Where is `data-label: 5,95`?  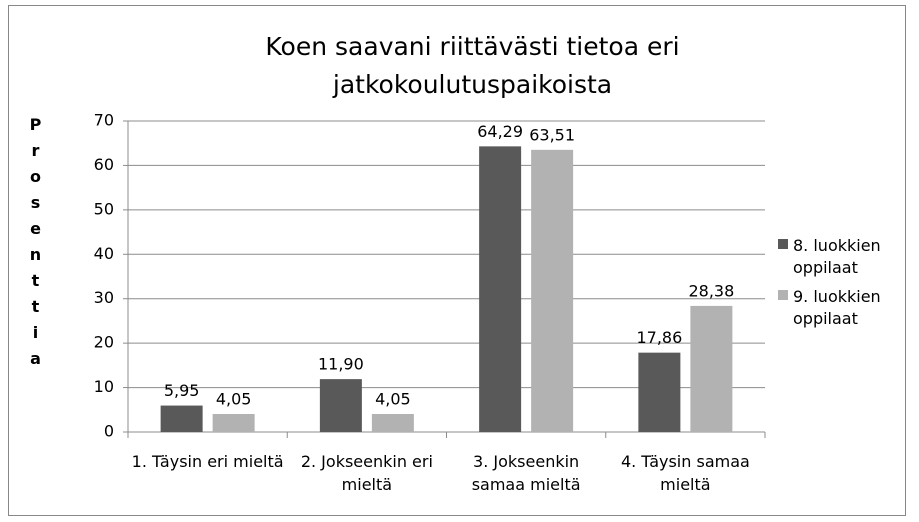
data-label: 5,95 is located at coordinates (182, 390).